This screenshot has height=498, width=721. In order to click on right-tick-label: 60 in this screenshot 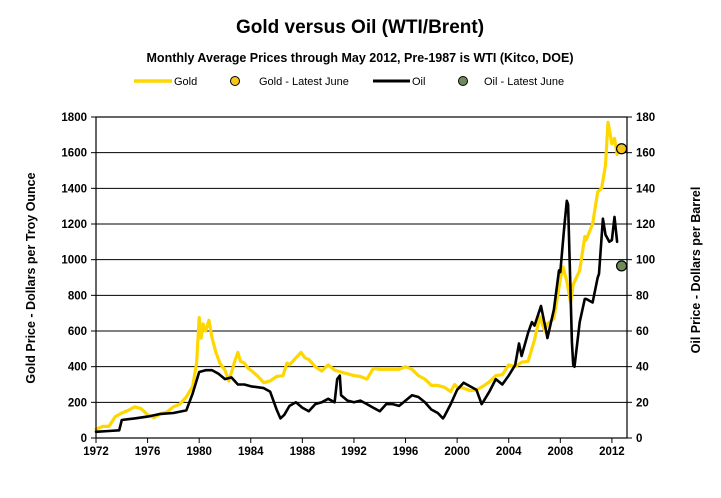, I will do `click(642, 332)`.